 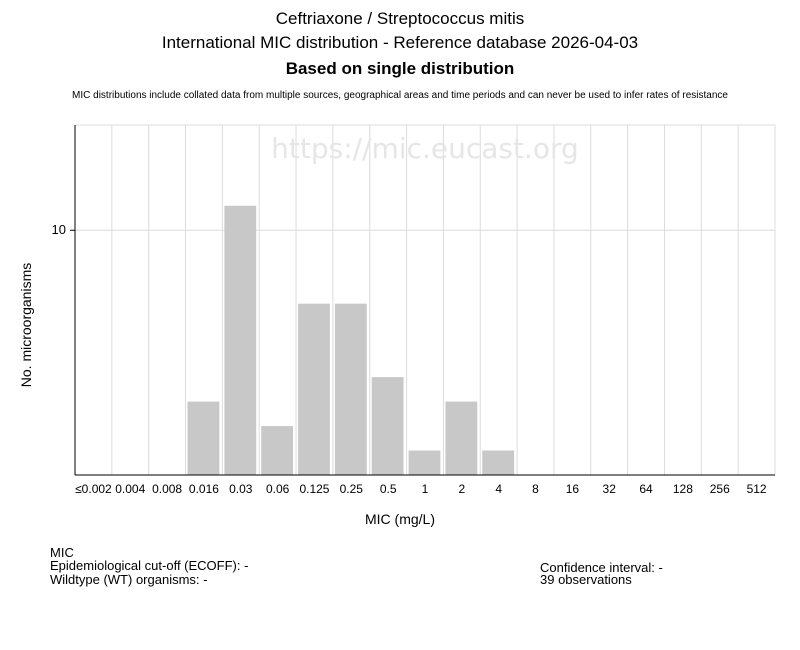 I want to click on x-tick-label: 4, so click(x=498, y=489).